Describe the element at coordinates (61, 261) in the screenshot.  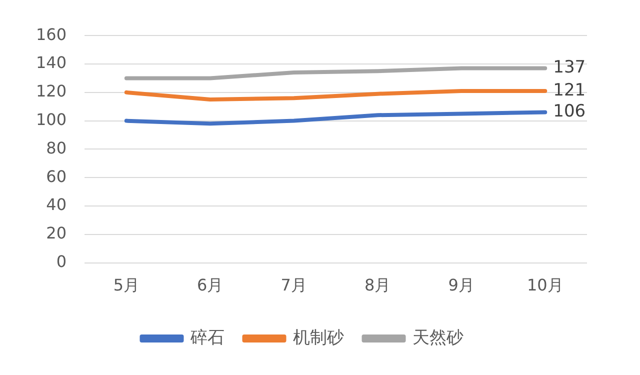
I see `y-tick-label: 0` at that location.